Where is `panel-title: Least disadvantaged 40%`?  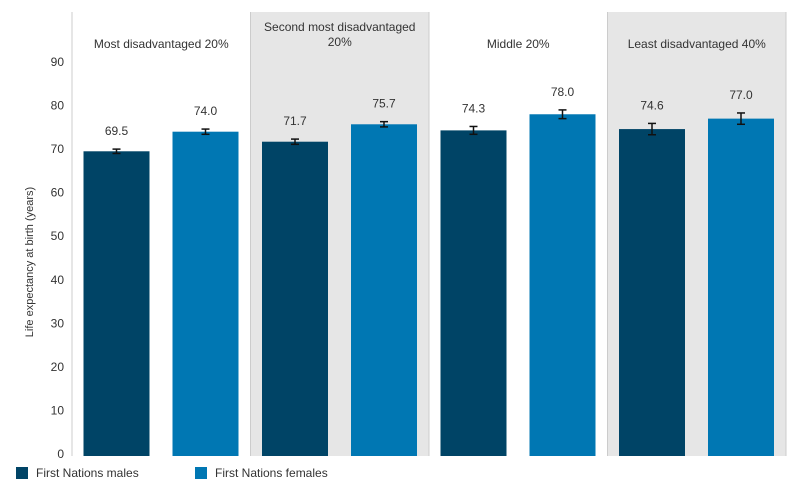 panel-title: Least disadvantaged 40% is located at coordinates (697, 44).